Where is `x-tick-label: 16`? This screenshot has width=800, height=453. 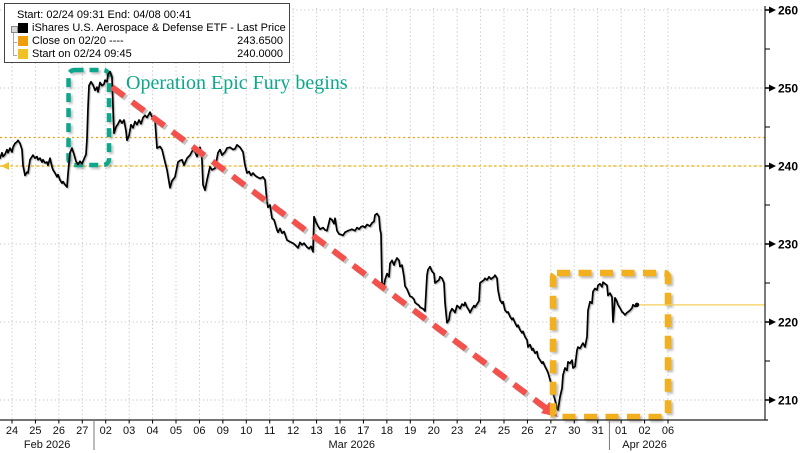
x-tick-label: 16 is located at coordinates (340, 431).